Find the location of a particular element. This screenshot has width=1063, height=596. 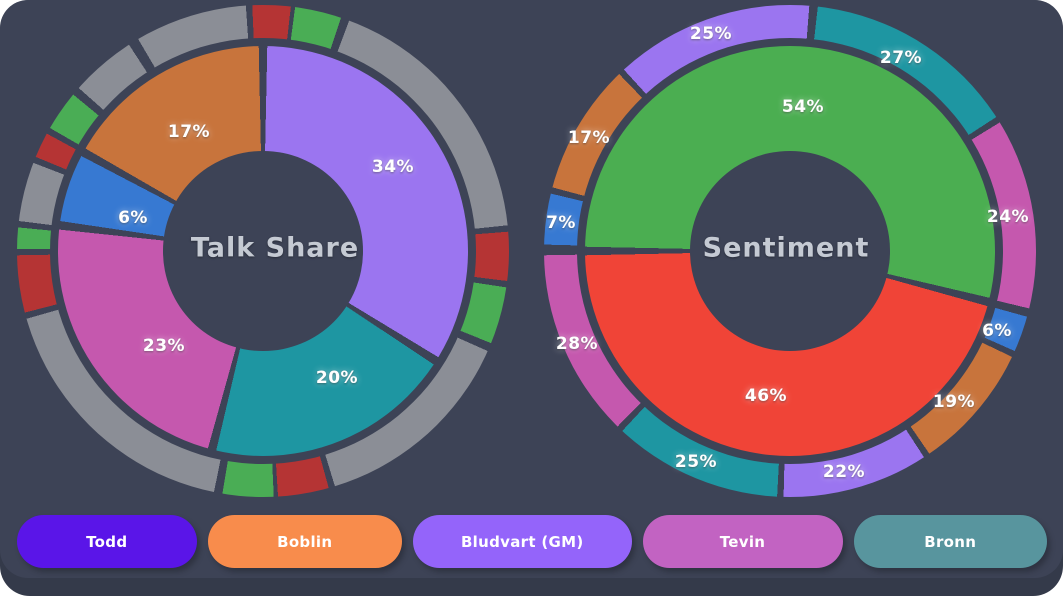

speaker-button-bludvart: Bludvart (GM) is located at coordinates (522, 541).